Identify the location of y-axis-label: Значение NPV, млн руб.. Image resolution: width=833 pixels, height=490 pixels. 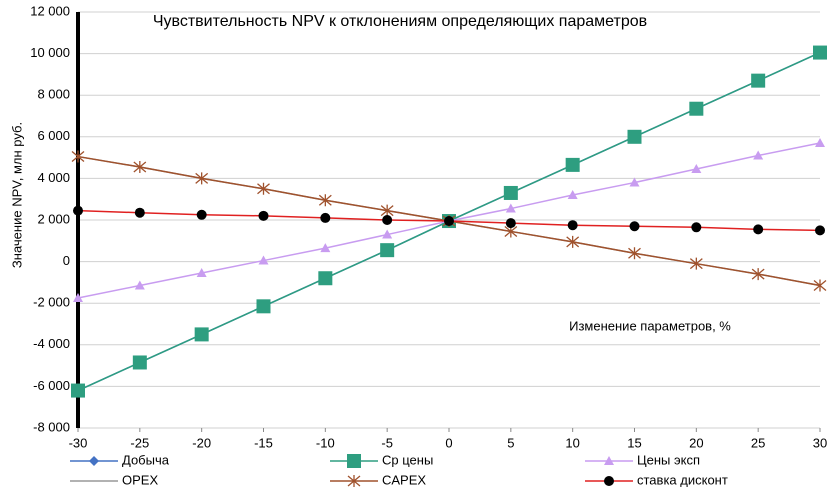
(16, 195).